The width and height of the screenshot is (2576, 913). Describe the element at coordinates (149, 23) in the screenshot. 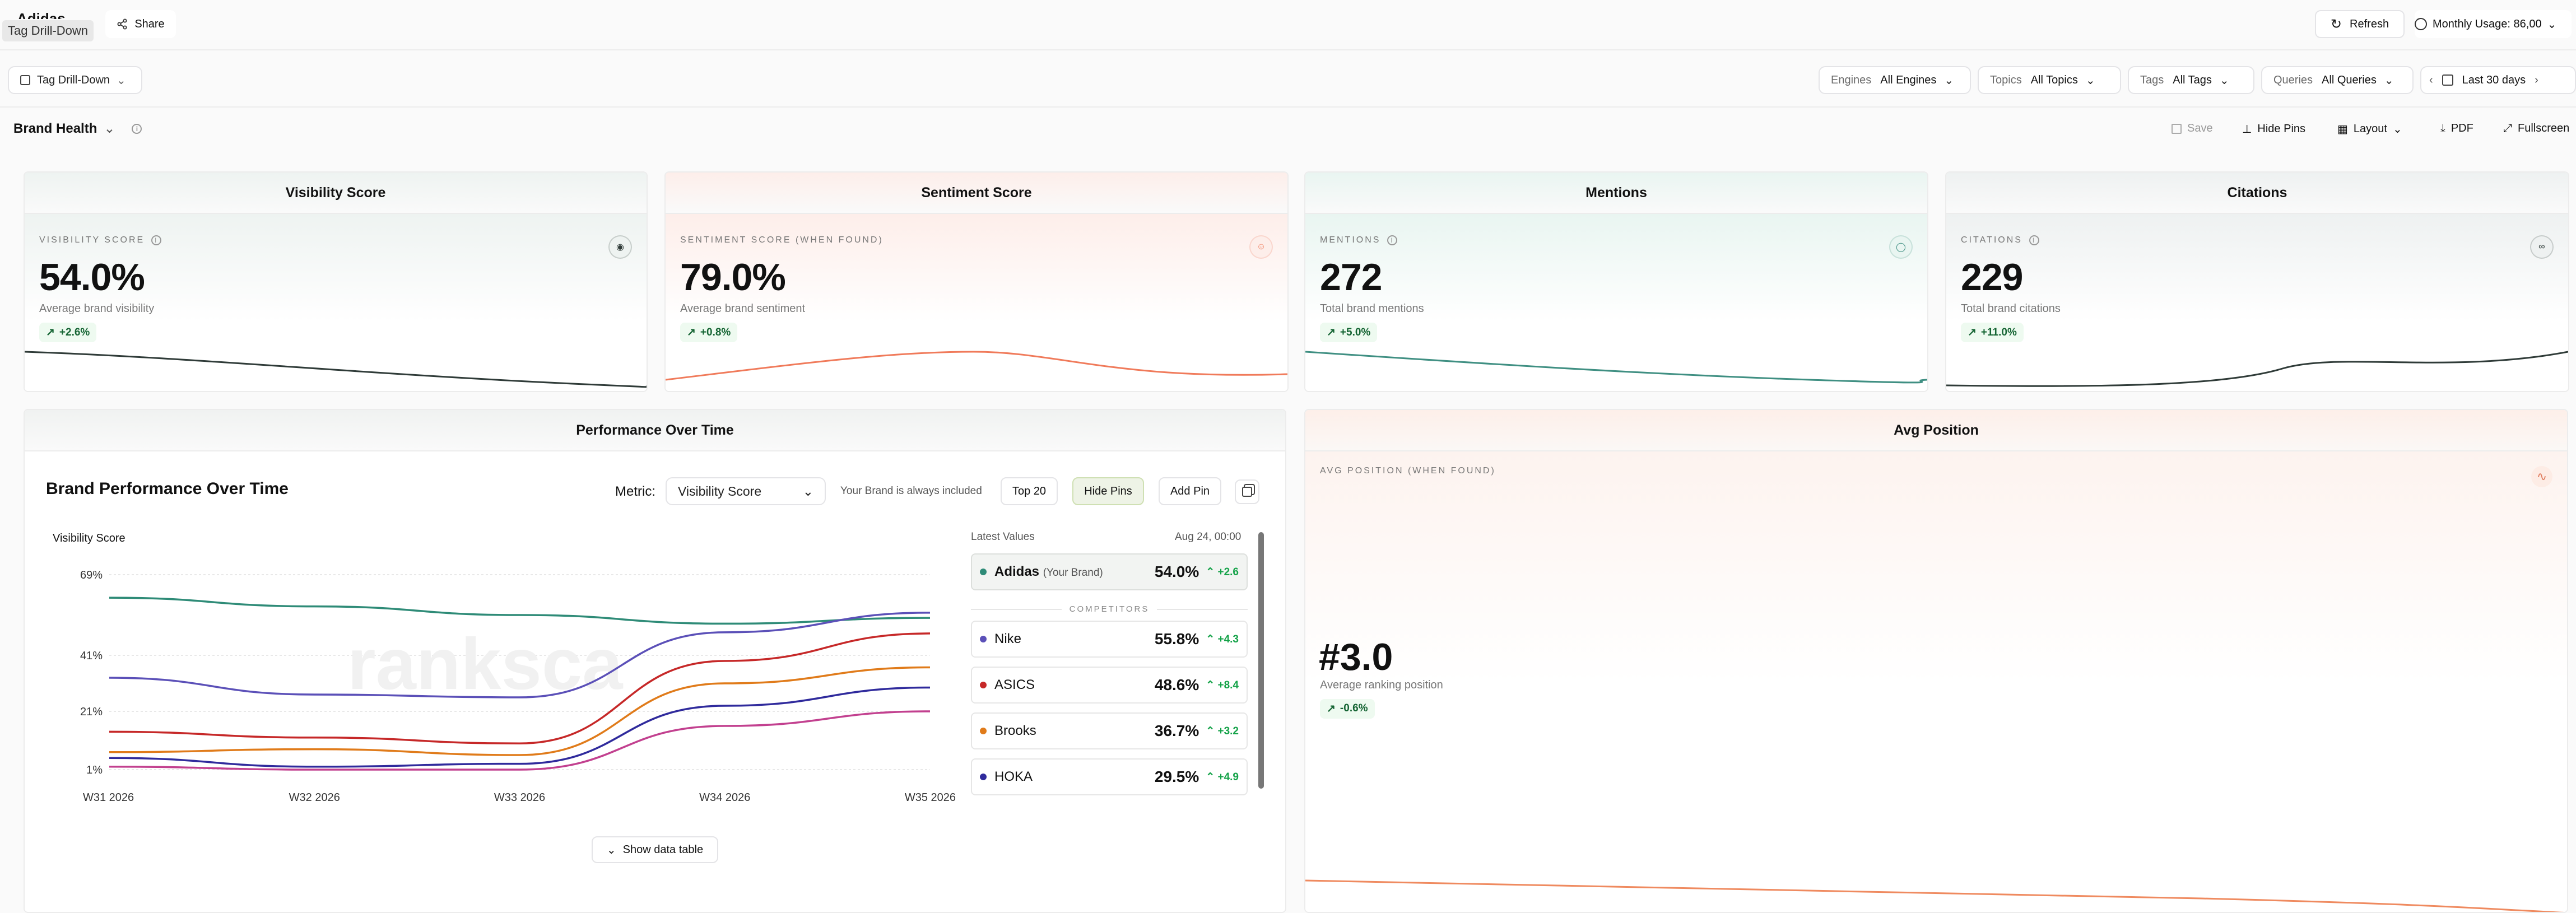

I see `share-label: Share` at that location.